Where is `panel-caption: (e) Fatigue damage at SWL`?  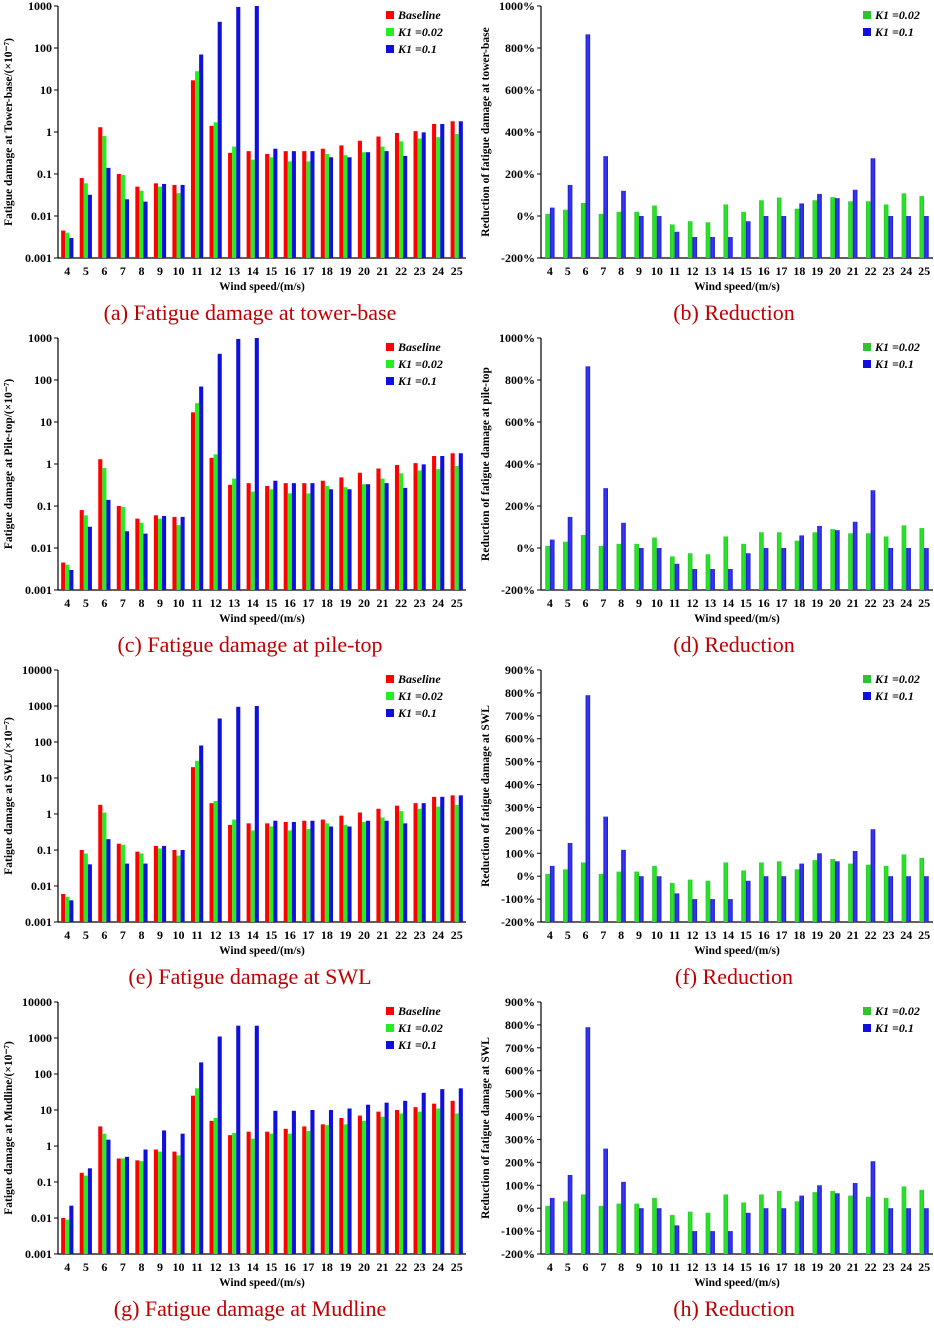 panel-caption: (e) Fatigue damage at SWL is located at coordinates (249, 976).